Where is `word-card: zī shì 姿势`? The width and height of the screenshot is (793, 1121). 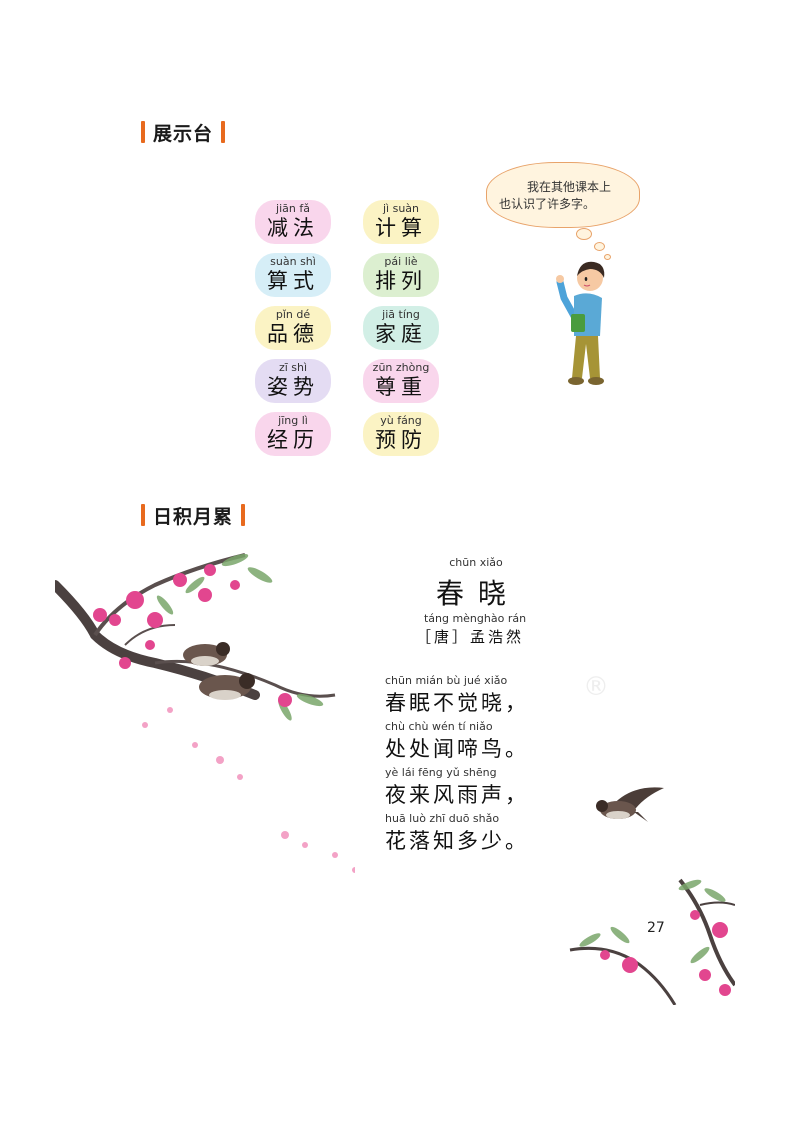 word-card: zī shì 姿势 is located at coordinates (293, 381).